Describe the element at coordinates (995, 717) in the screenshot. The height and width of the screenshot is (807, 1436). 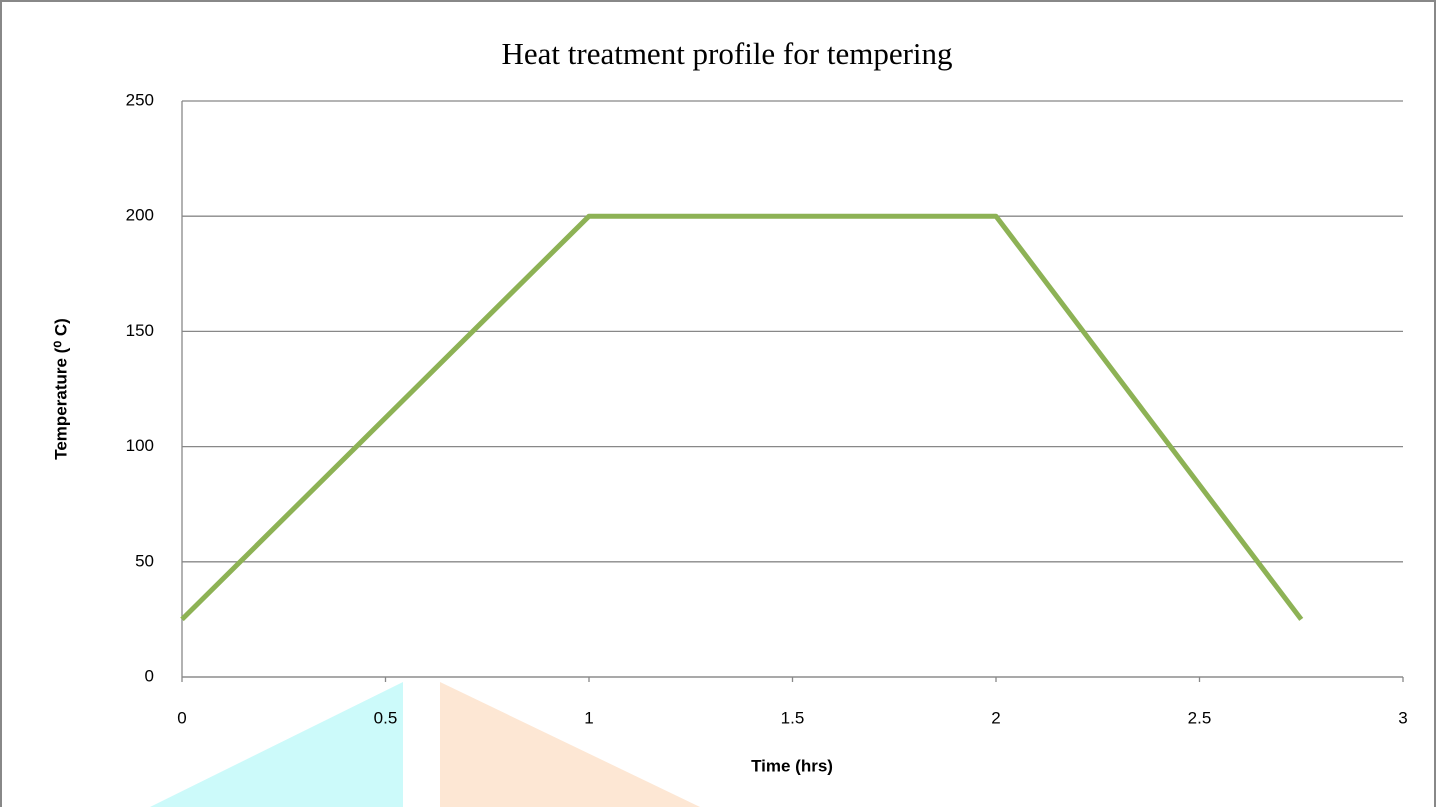
I see `x-tick-label: 2` at that location.